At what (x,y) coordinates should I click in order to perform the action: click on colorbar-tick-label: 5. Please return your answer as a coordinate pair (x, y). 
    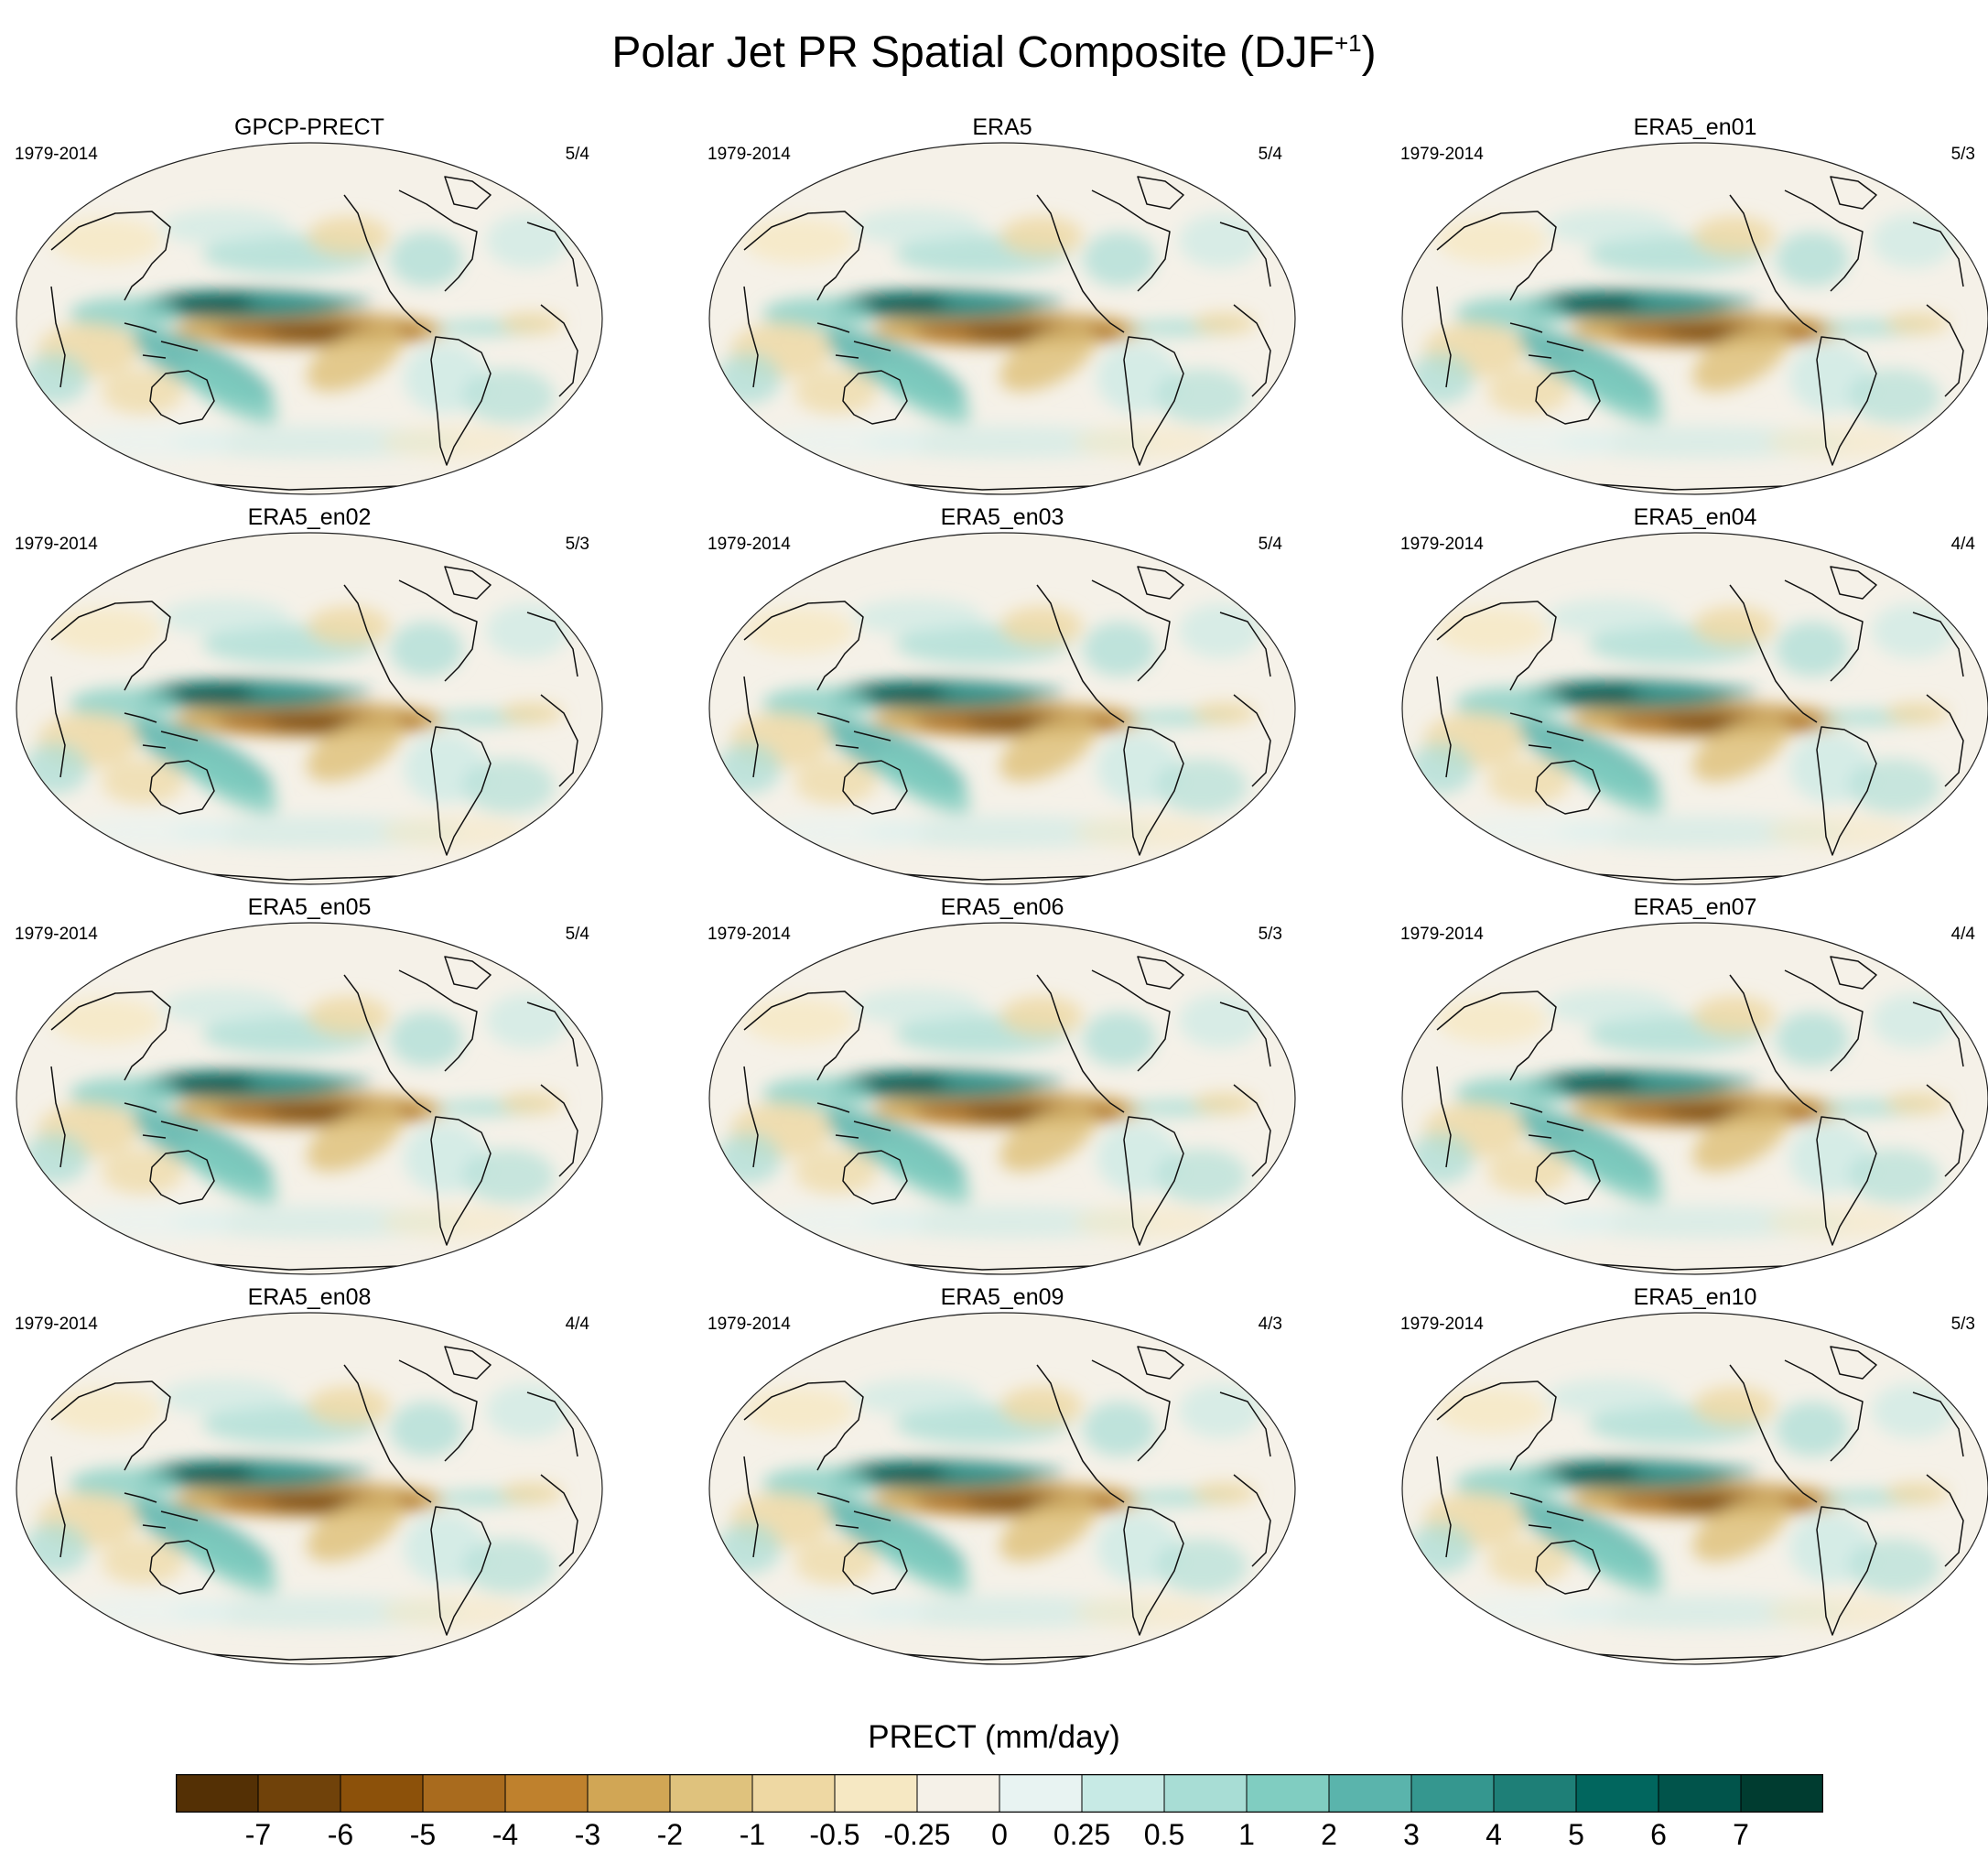
    Looking at the image, I should click on (1576, 1834).